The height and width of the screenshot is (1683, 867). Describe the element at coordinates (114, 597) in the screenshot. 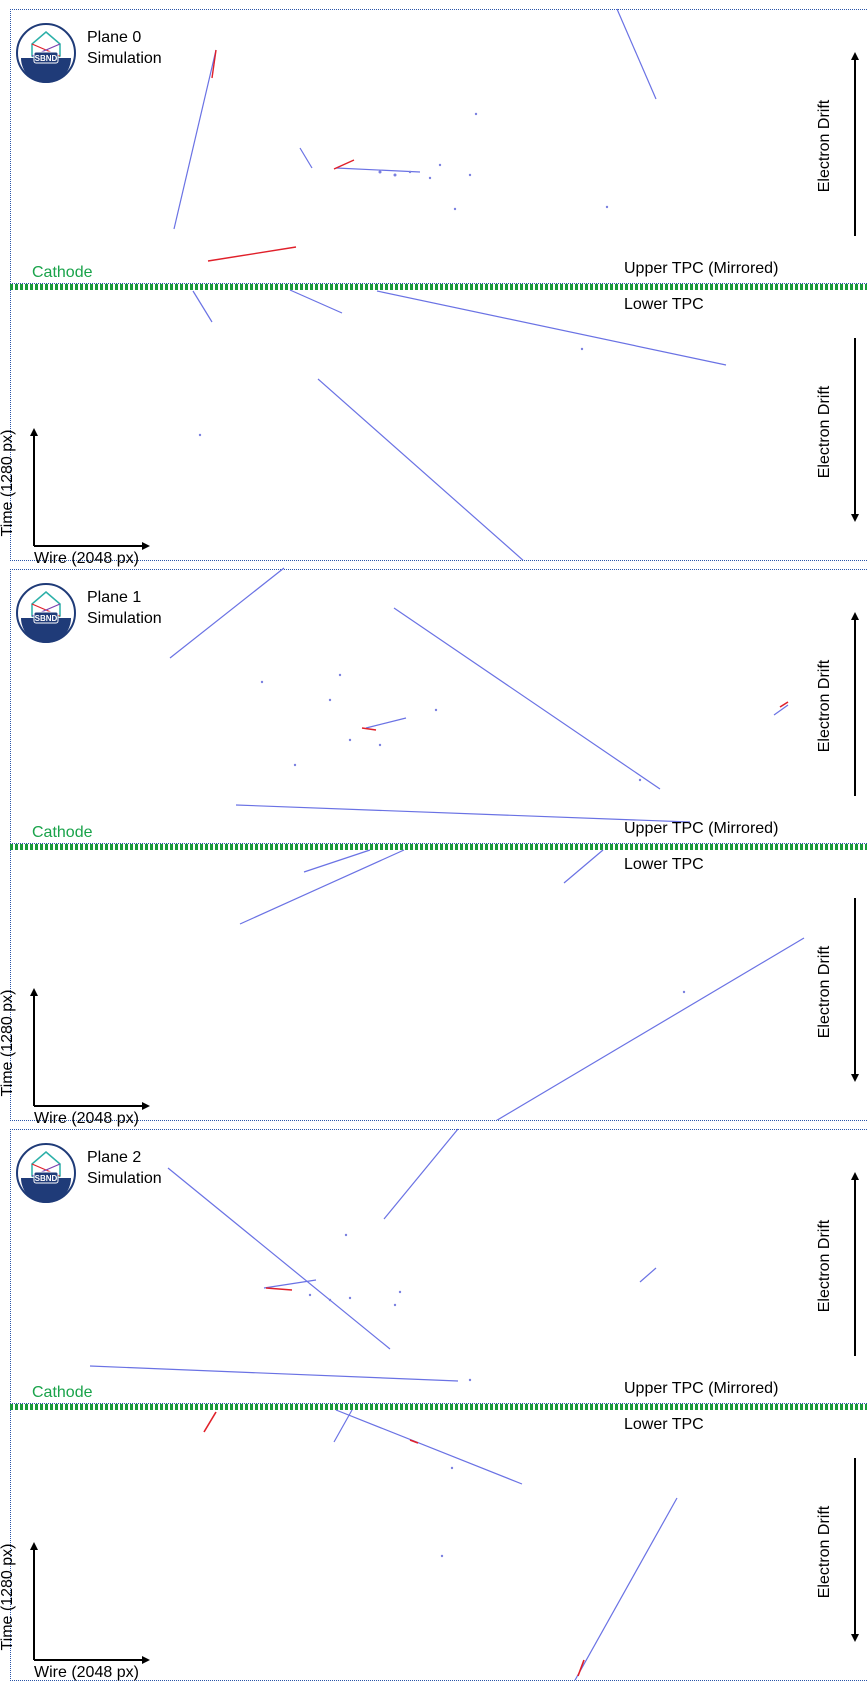

I see `plane-title: Plane 1` at that location.